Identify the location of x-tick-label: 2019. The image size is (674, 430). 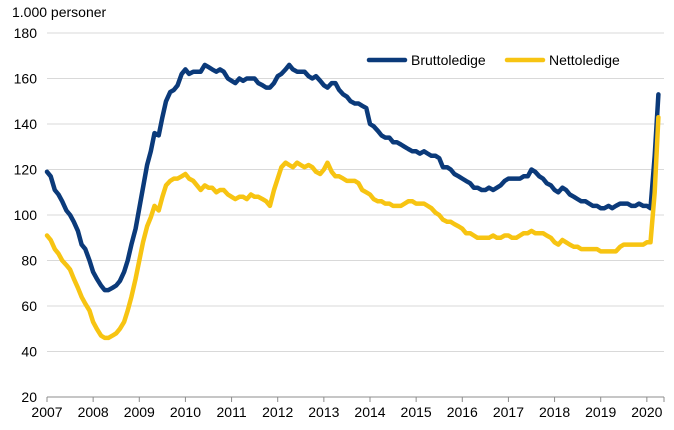
(600, 412).